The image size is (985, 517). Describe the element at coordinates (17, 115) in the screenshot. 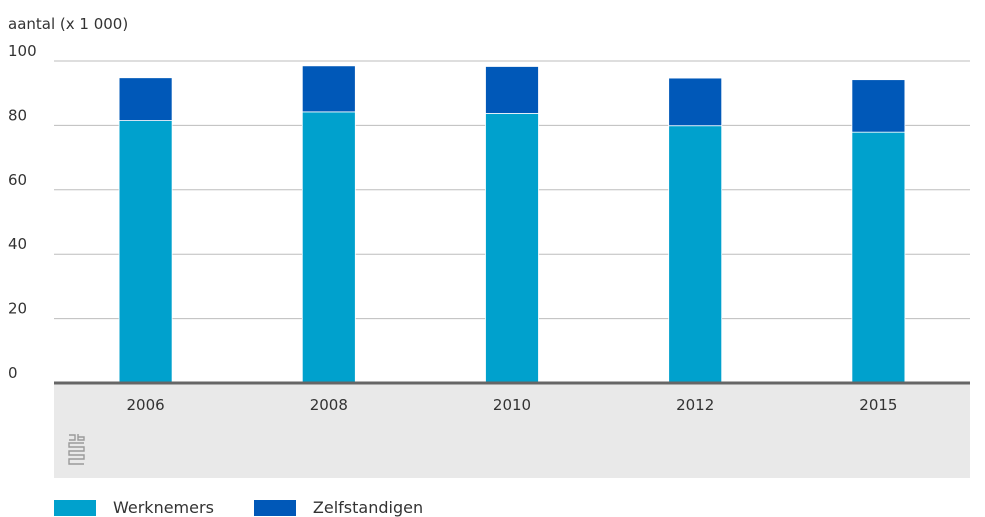

I see `y-tick-label: 80` at that location.